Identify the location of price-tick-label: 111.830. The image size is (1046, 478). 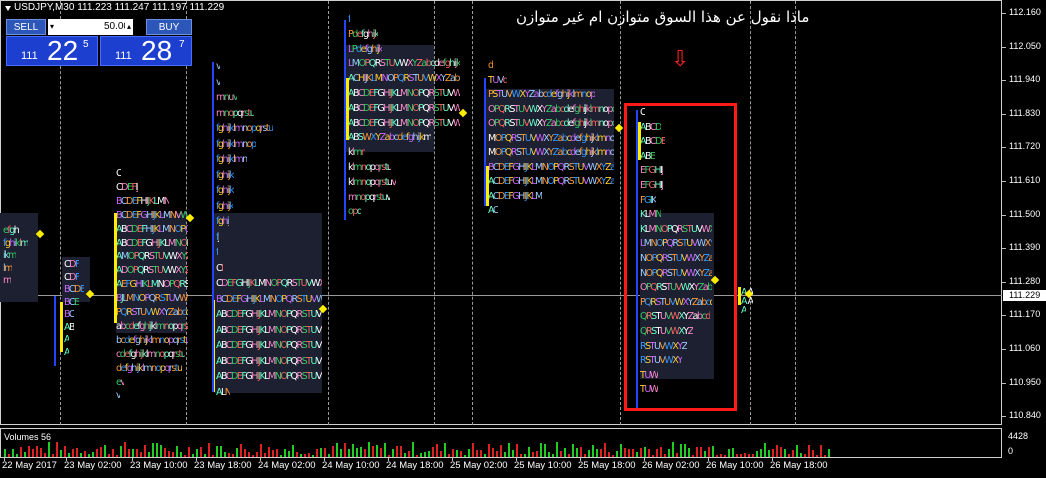
(1025, 112).